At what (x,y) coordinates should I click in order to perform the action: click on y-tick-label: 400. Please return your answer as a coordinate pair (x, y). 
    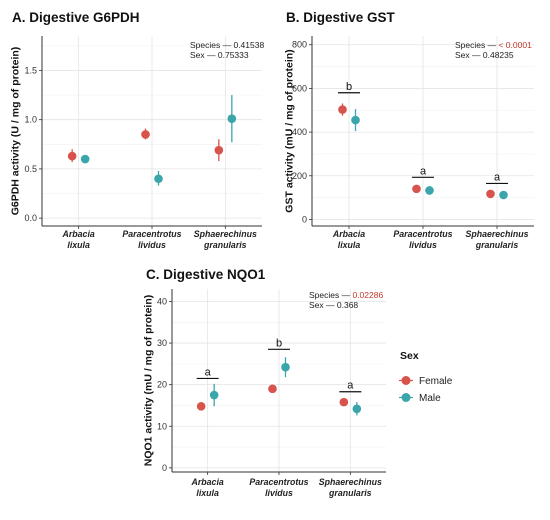
    Looking at the image, I should click on (299, 132).